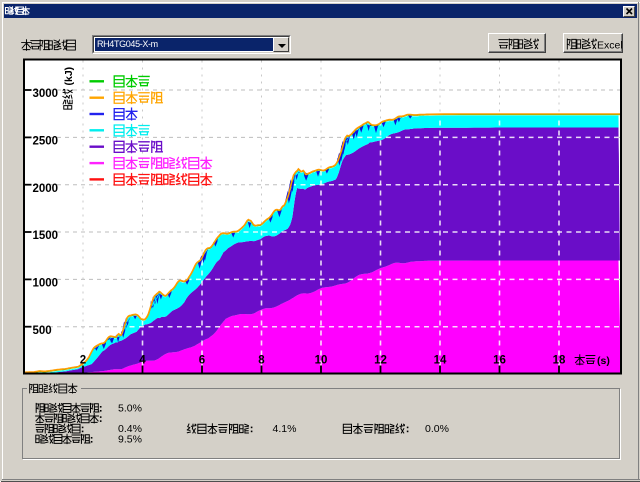 This screenshot has width=640, height=482. Describe the element at coordinates (130, 440) in the screenshot. I see `svg-text: 9.5%` at that location.